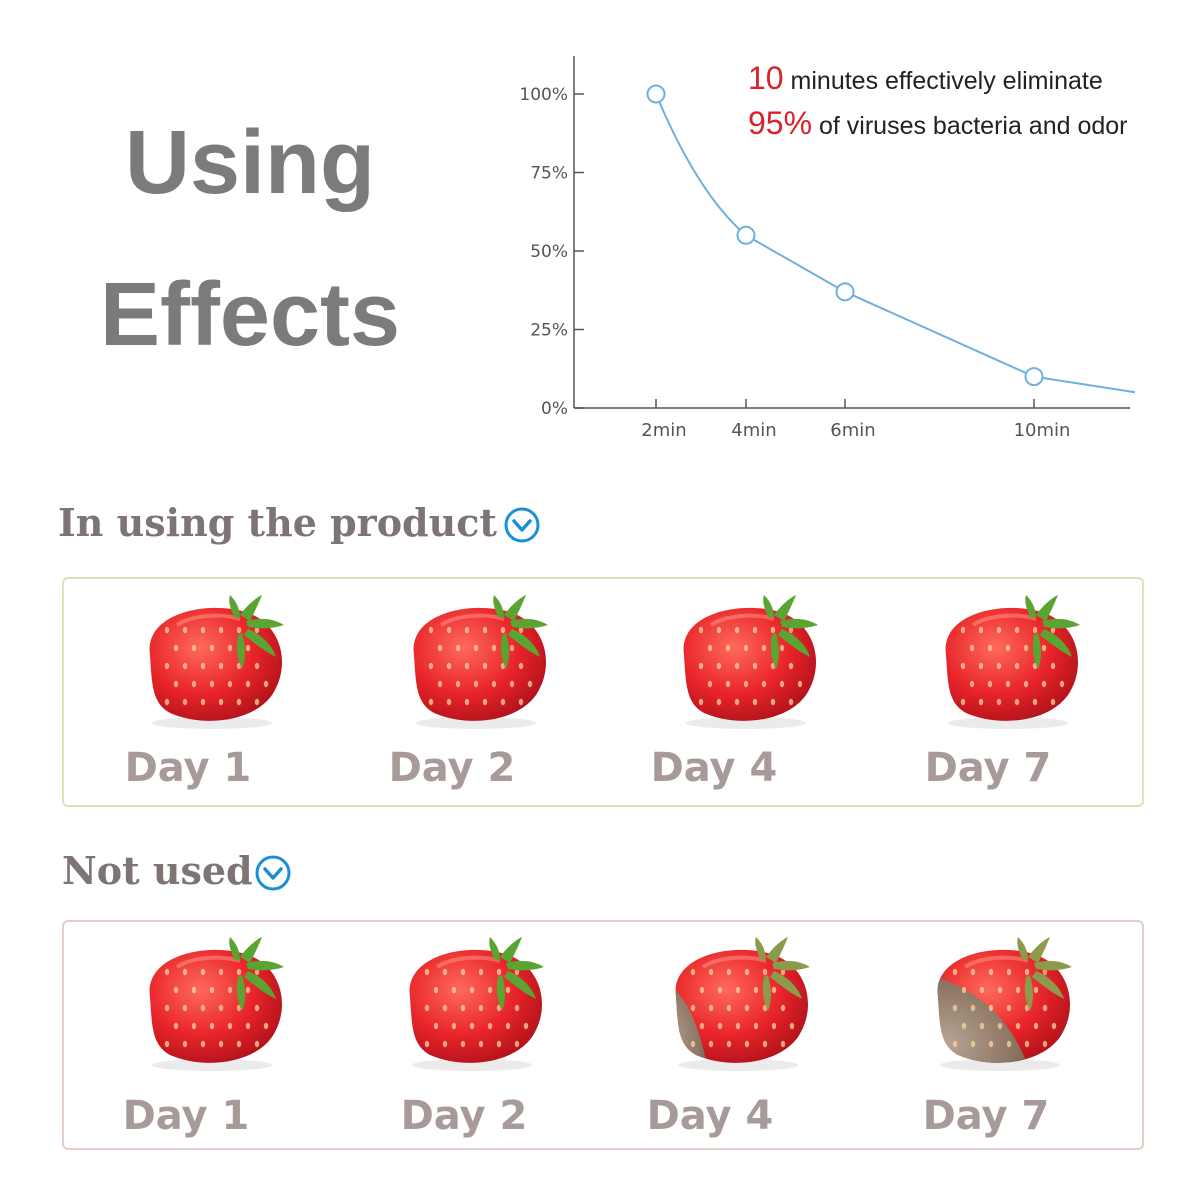 This screenshot has width=1200, height=1200. What do you see at coordinates (549, 331) in the screenshot?
I see `y-tick-label: 25%` at bounding box center [549, 331].